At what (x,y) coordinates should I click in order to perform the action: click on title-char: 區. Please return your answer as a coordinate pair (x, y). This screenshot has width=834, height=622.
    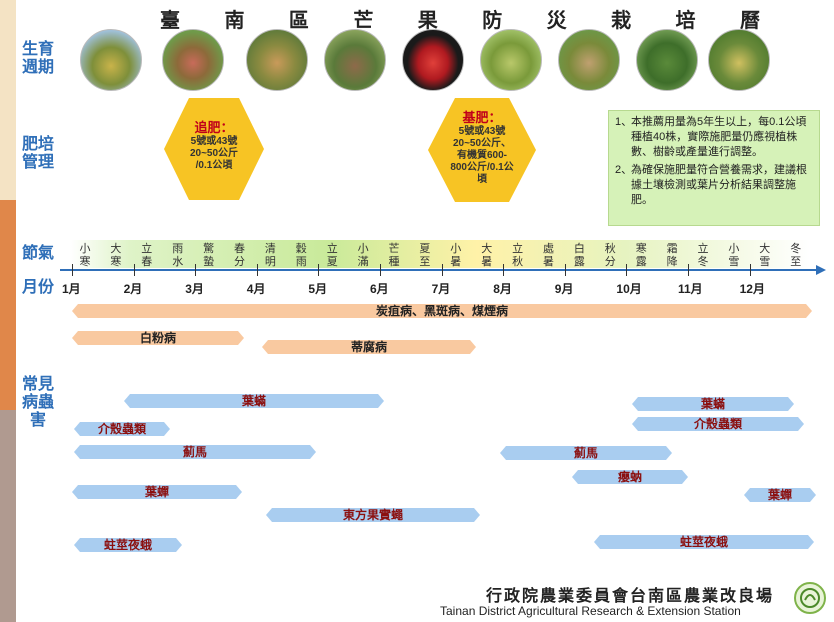
    Looking at the image, I should click on (298, 20).